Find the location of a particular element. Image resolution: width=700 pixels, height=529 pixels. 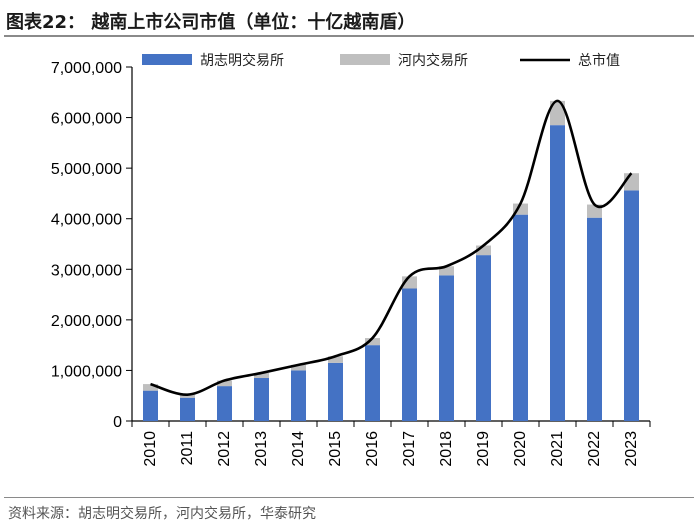

source-note: 资料来源：胡志明交易所，河内交易所，华泰研究 is located at coordinates (162, 514).